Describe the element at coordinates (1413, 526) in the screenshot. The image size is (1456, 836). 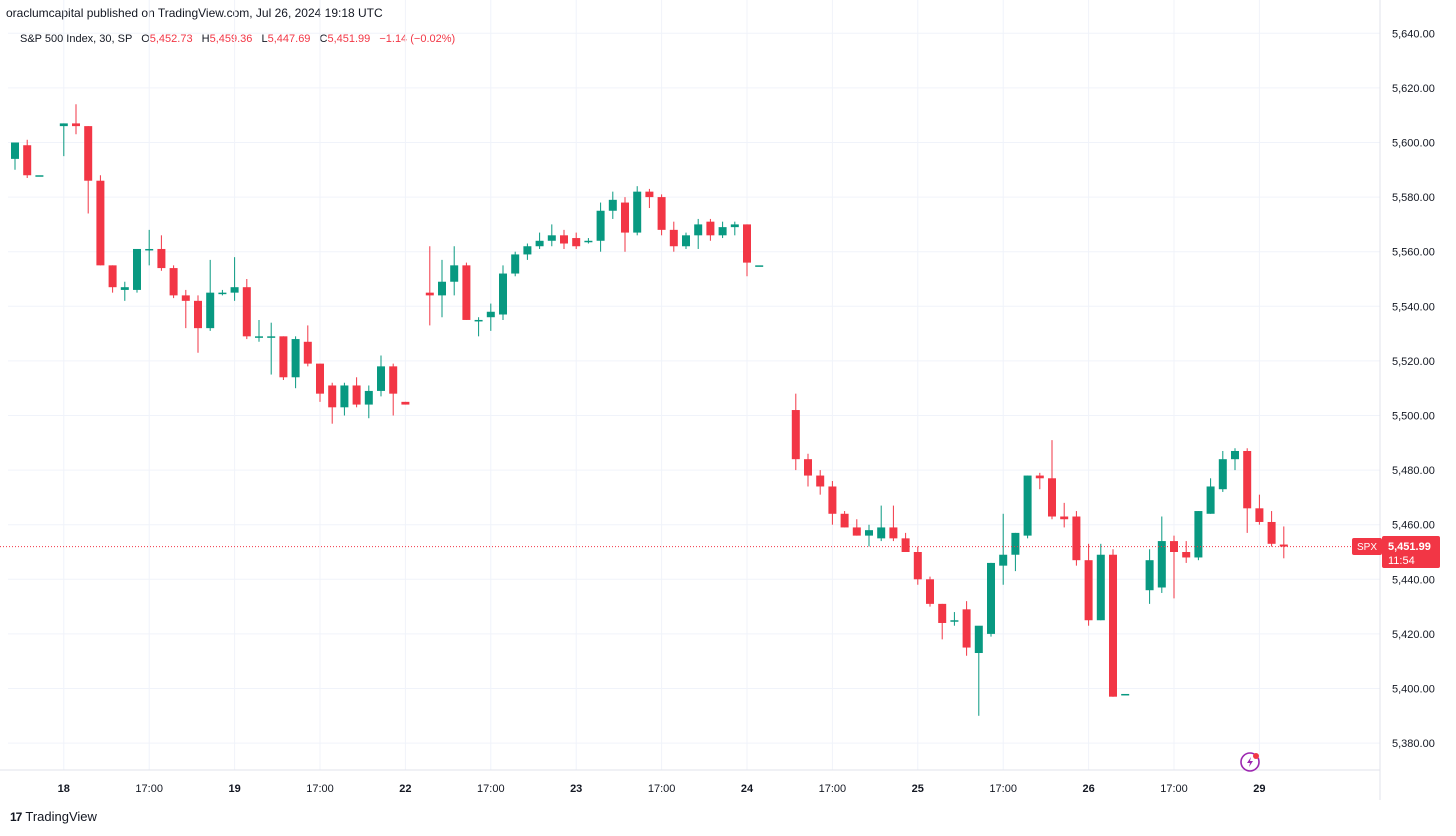
I see `y-tick-label: 5,460.00` at that location.